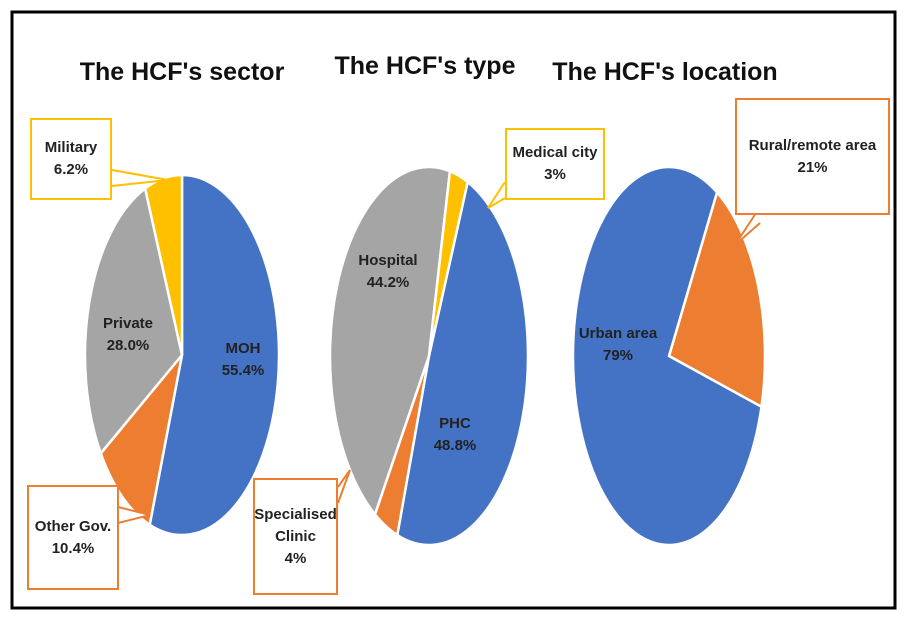 Image resolution: width=909 pixels, height=621 pixels. Describe the element at coordinates (618, 333) in the screenshot. I see `category-label: Urban area` at that location.